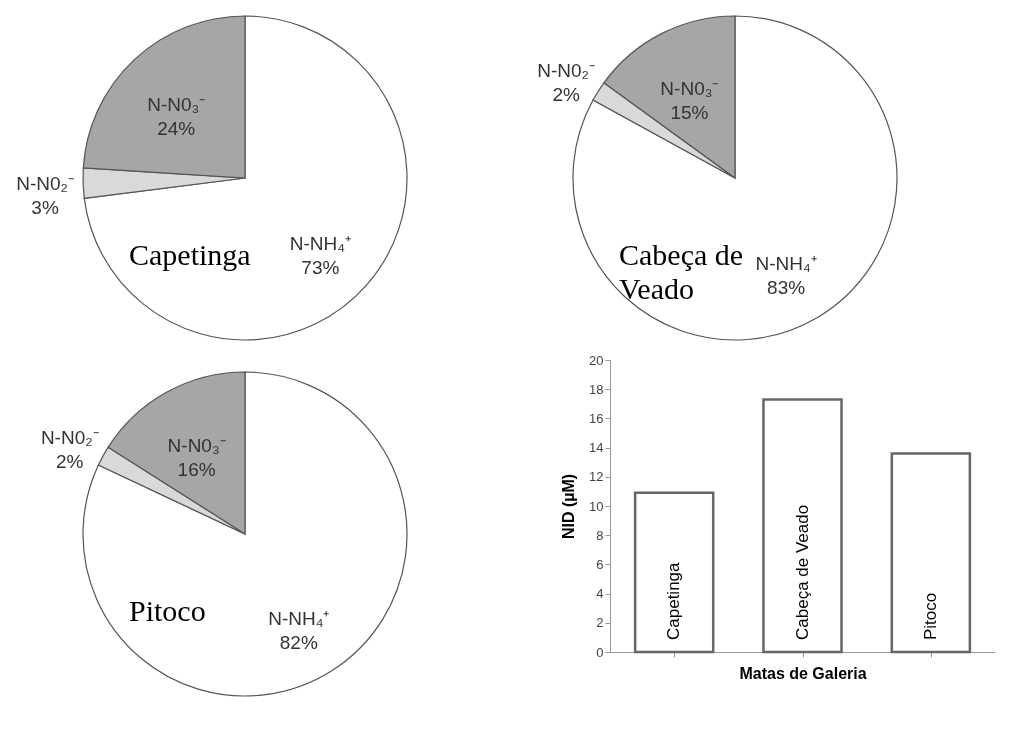 The height and width of the screenshot is (753, 1024). Describe the element at coordinates (600, 594) in the screenshot. I see `y-tick-label: 4` at that location.